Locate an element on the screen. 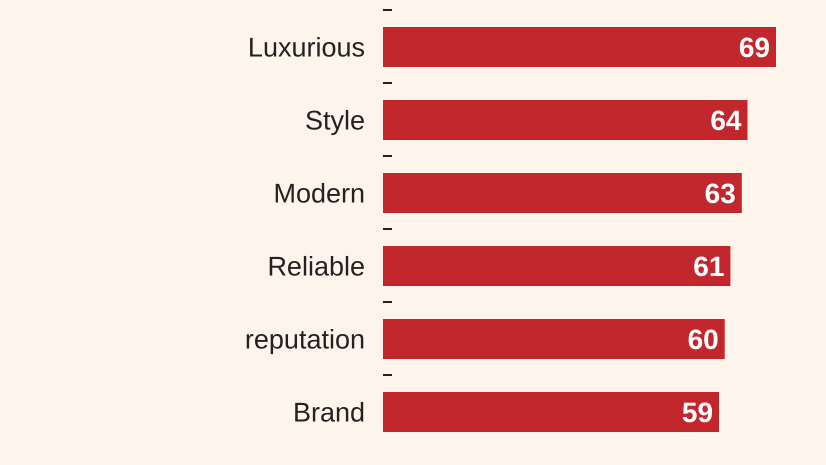  data-label: 60 is located at coordinates (703, 340).